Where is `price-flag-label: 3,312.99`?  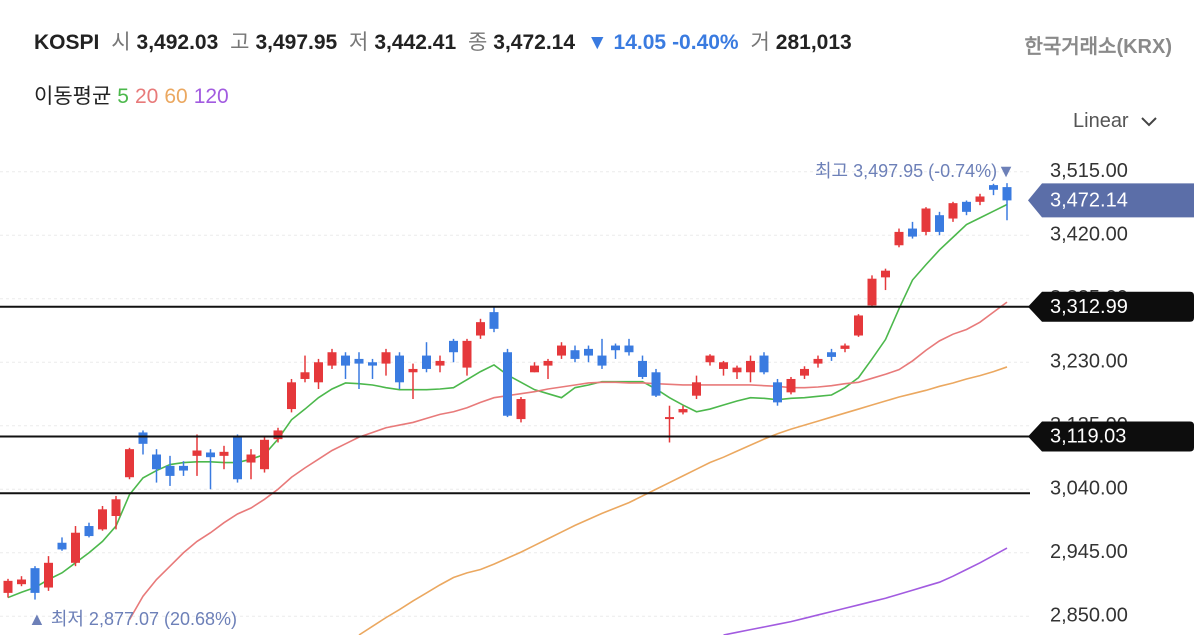 price-flag-label: 3,312.99 is located at coordinates (1089, 307).